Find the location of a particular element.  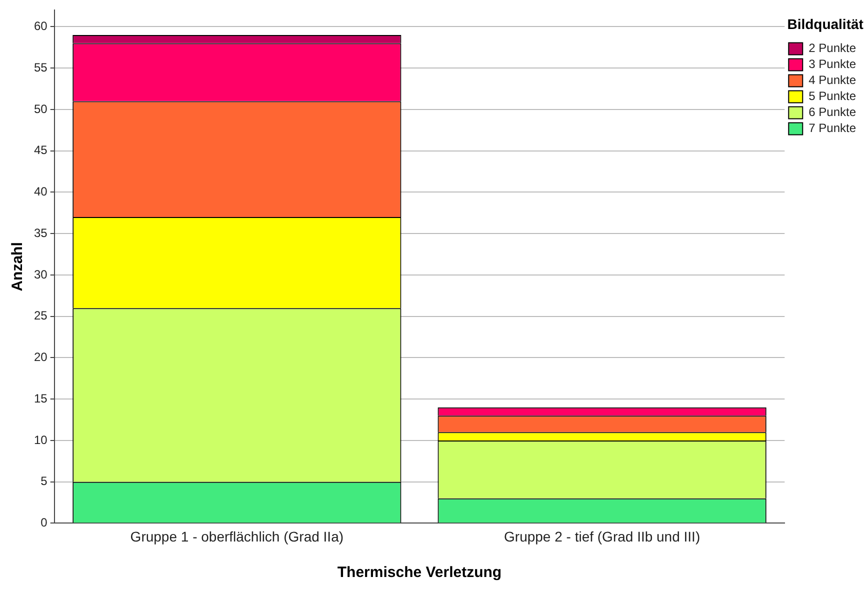

y-axis-title: Anzahl is located at coordinates (17, 267).